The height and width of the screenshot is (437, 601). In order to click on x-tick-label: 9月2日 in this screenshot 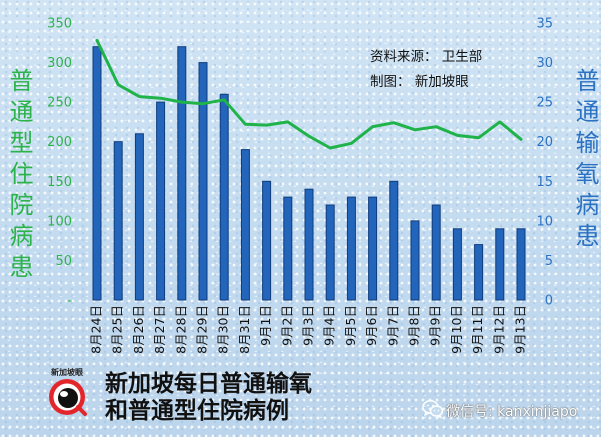, I will do `click(286, 325)`.